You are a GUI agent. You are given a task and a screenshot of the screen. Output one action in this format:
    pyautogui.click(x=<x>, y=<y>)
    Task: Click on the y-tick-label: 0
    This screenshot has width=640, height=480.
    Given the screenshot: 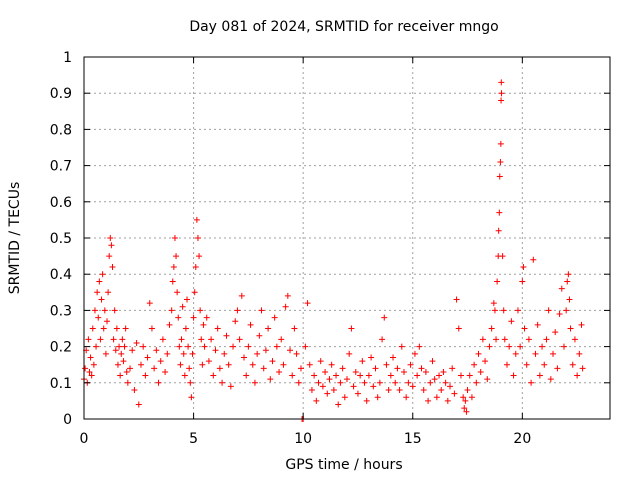 What is the action you would take?
    pyautogui.click(x=67, y=420)
    